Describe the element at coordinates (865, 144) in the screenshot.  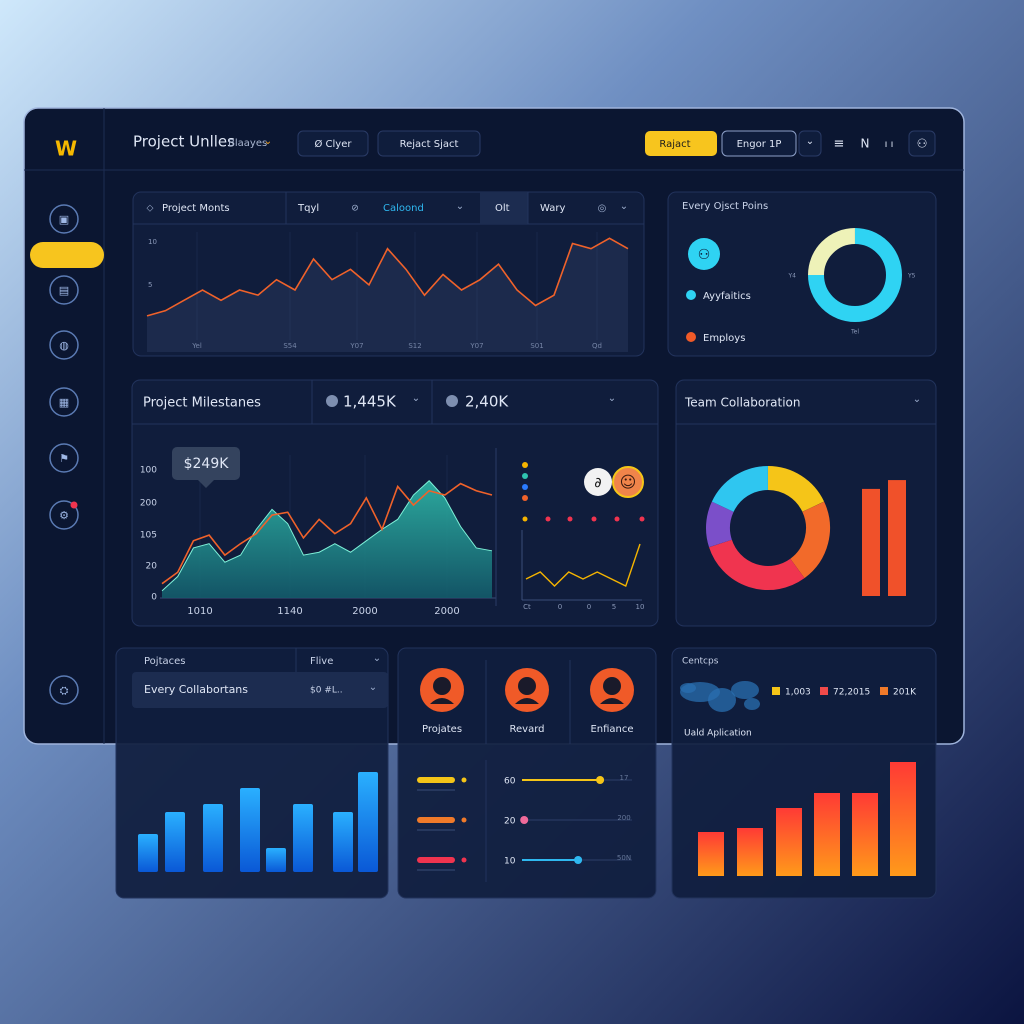
I see `header-icon: N` at that location.